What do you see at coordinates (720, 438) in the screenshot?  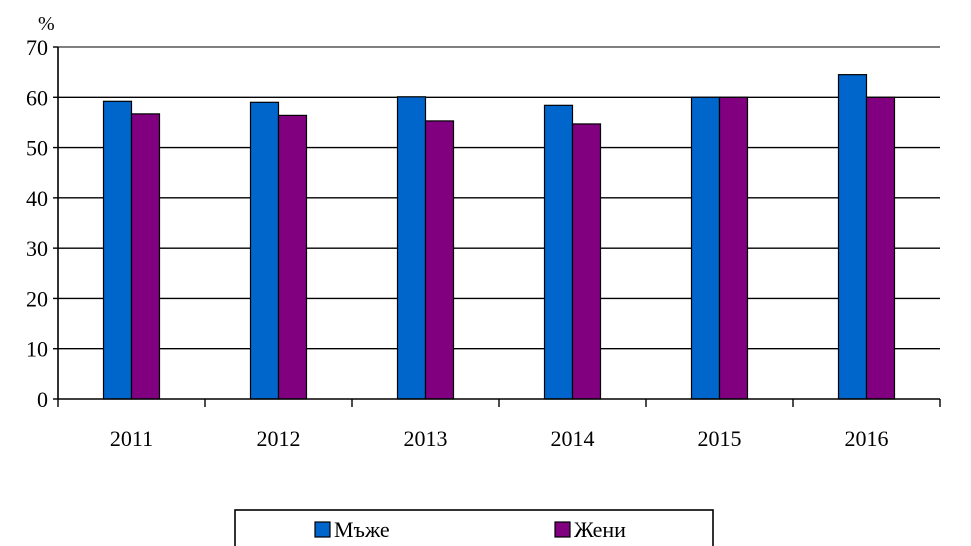 I see `x-tick-label: 2015` at bounding box center [720, 438].